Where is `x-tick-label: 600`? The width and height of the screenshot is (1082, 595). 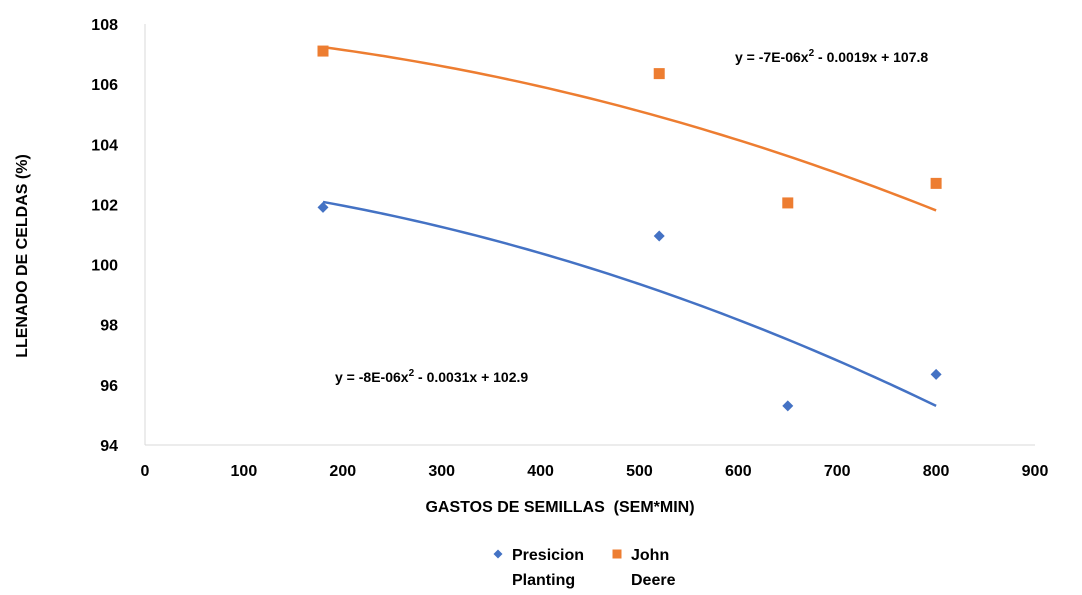
x-tick-label: 600 is located at coordinates (738, 471).